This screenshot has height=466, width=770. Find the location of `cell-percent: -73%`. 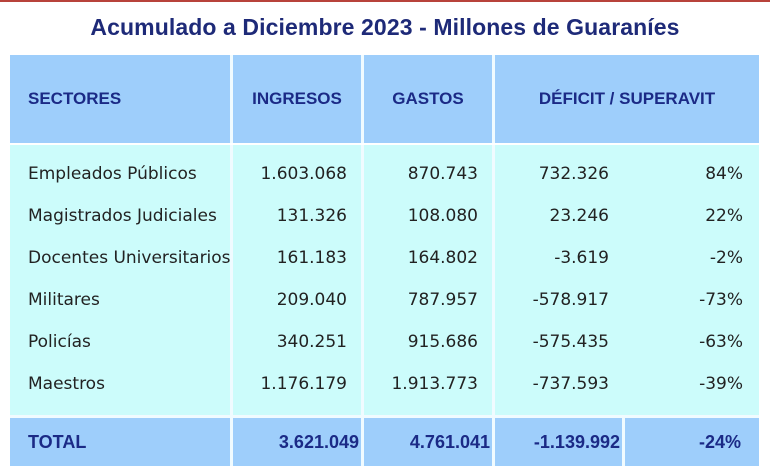

cell-percent: -73% is located at coordinates (692, 300).